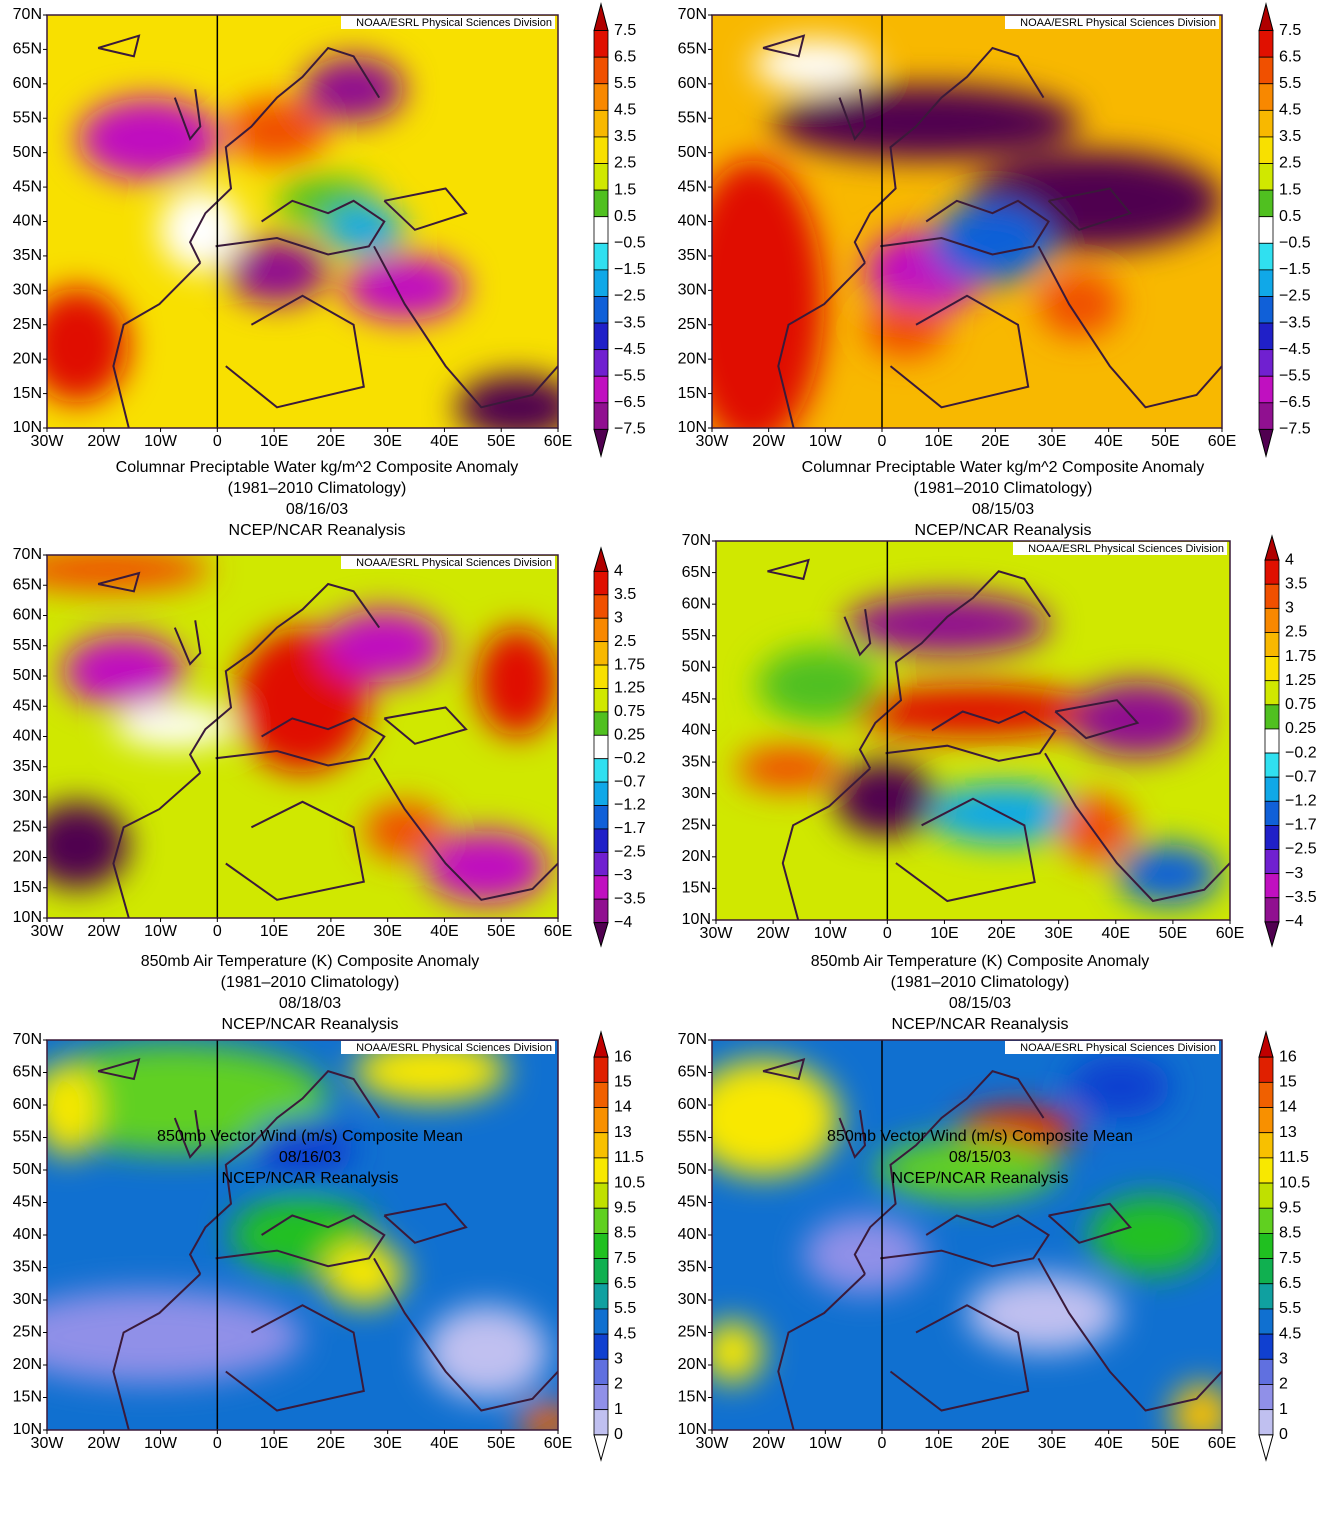 The image size is (1327, 1526). What do you see at coordinates (967, 233) in the screenshot?
I see `field-blobs` at bounding box center [967, 233].